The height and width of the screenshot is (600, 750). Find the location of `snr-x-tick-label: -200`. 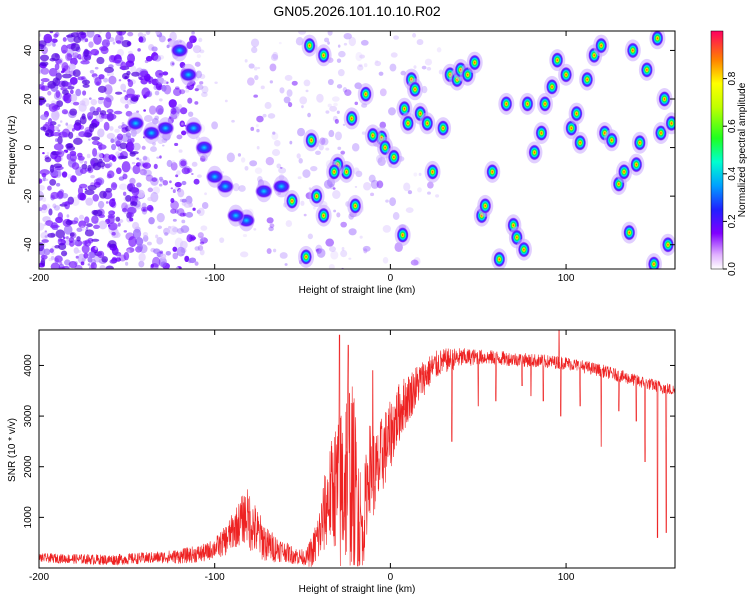

snr-x-tick-label: -200 is located at coordinates (39, 577).